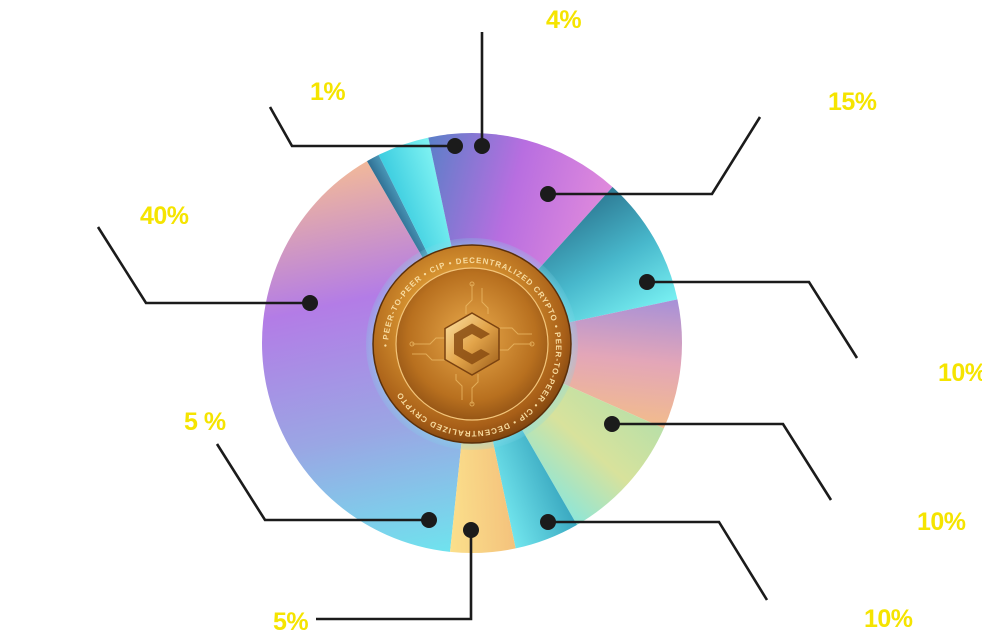 The image size is (982, 639). Describe the element at coordinates (852, 102) in the screenshot. I see `slice-label-3: 15%` at that location.